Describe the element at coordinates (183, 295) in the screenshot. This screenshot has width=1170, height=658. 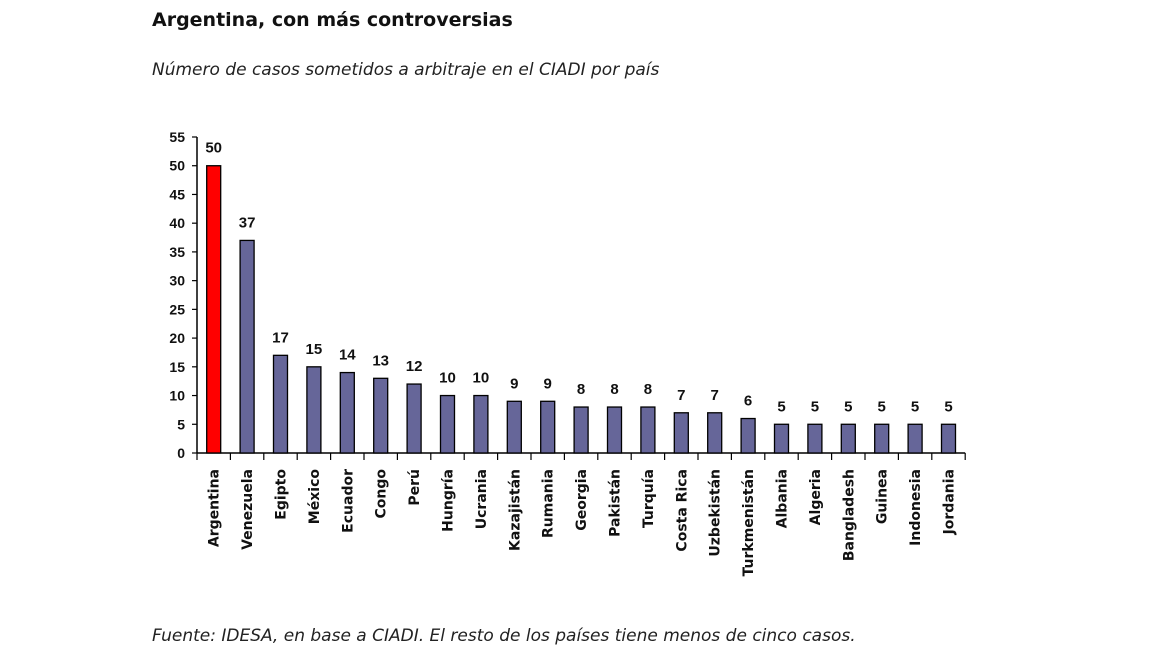
I see `y-axis: 0 5 10 15 20 25 30 35 40 45 50 55` at that location.